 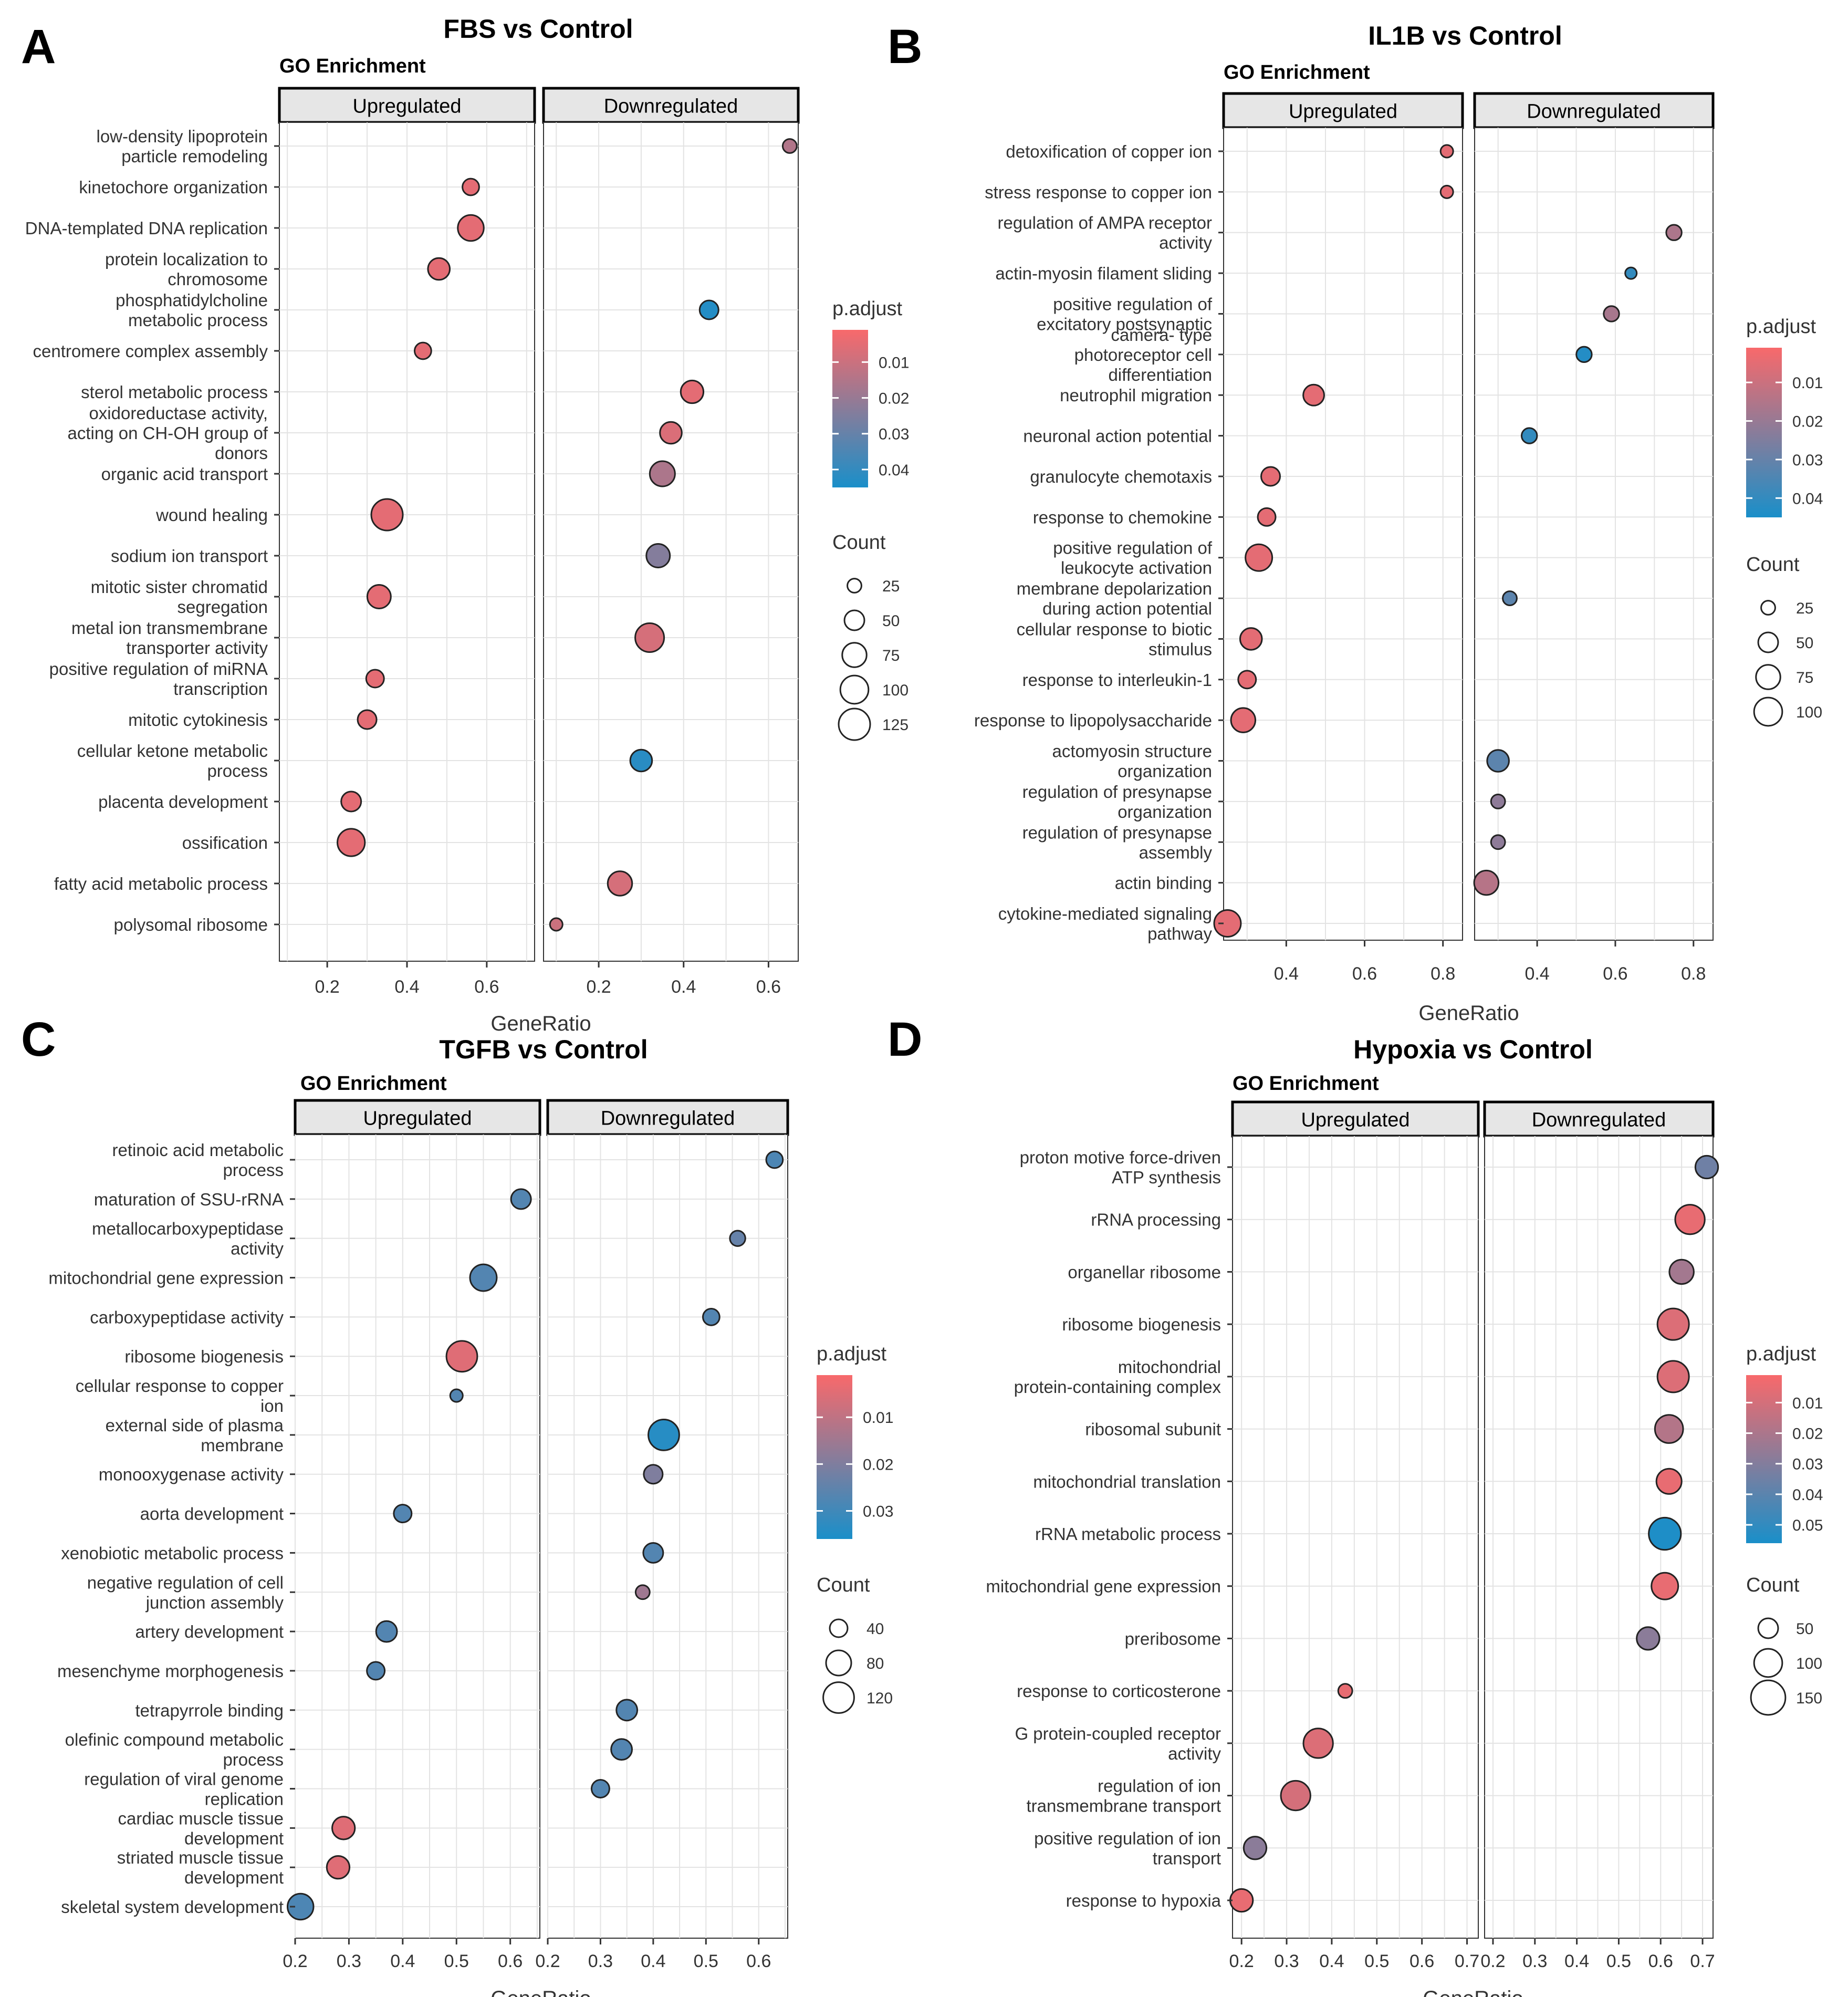 What do you see at coordinates (201, 1828) in the screenshot?
I see `y-tick-label: cardiac muscle tissue development` at bounding box center [201, 1828].